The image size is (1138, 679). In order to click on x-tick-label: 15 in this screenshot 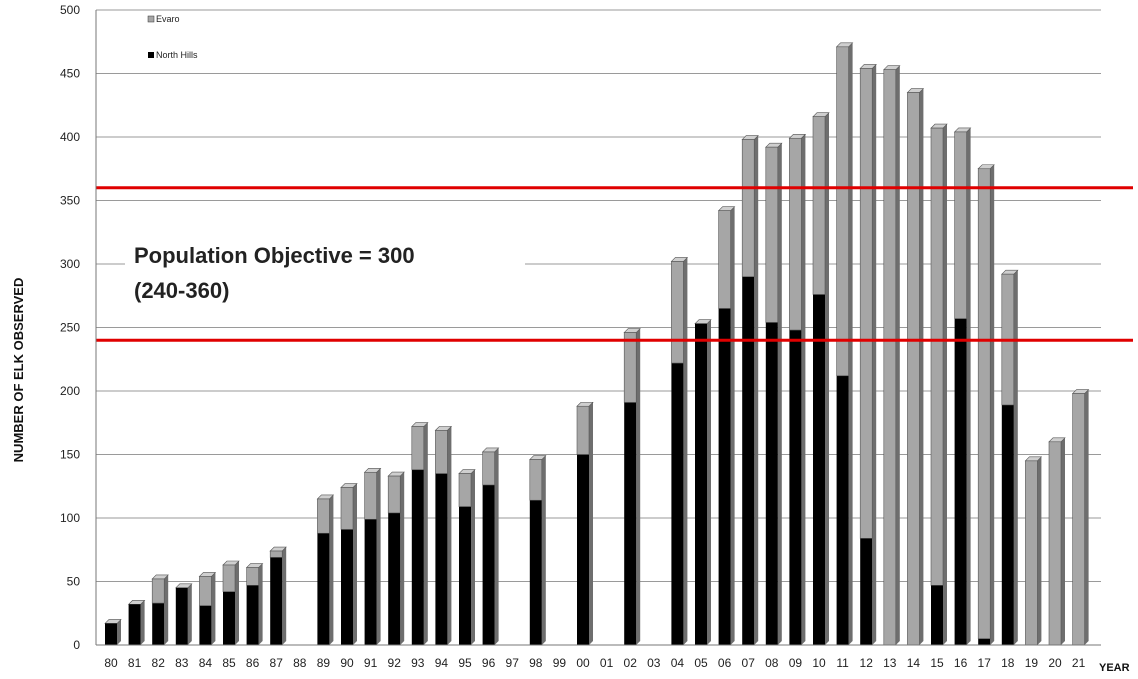, I will do `click(937, 663)`.